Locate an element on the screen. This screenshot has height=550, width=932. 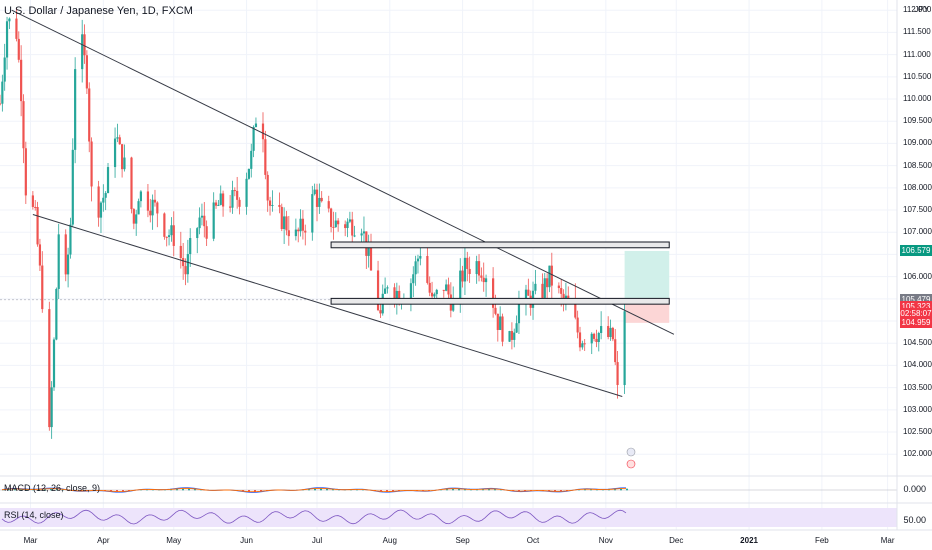
rsi-legend: RSI (14, close) is located at coordinates (34, 515).